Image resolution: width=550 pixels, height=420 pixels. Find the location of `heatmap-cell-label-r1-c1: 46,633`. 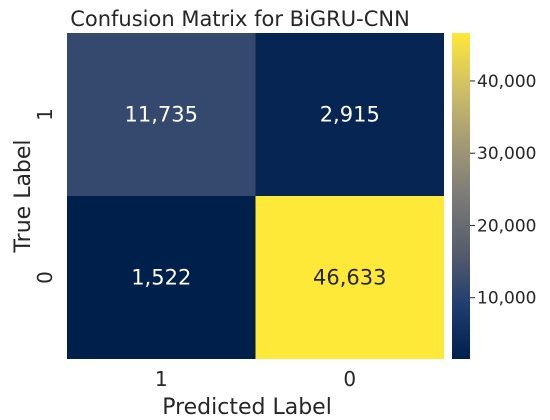

heatmap-cell-label-r1-c1: 46,633 is located at coordinates (349, 278).